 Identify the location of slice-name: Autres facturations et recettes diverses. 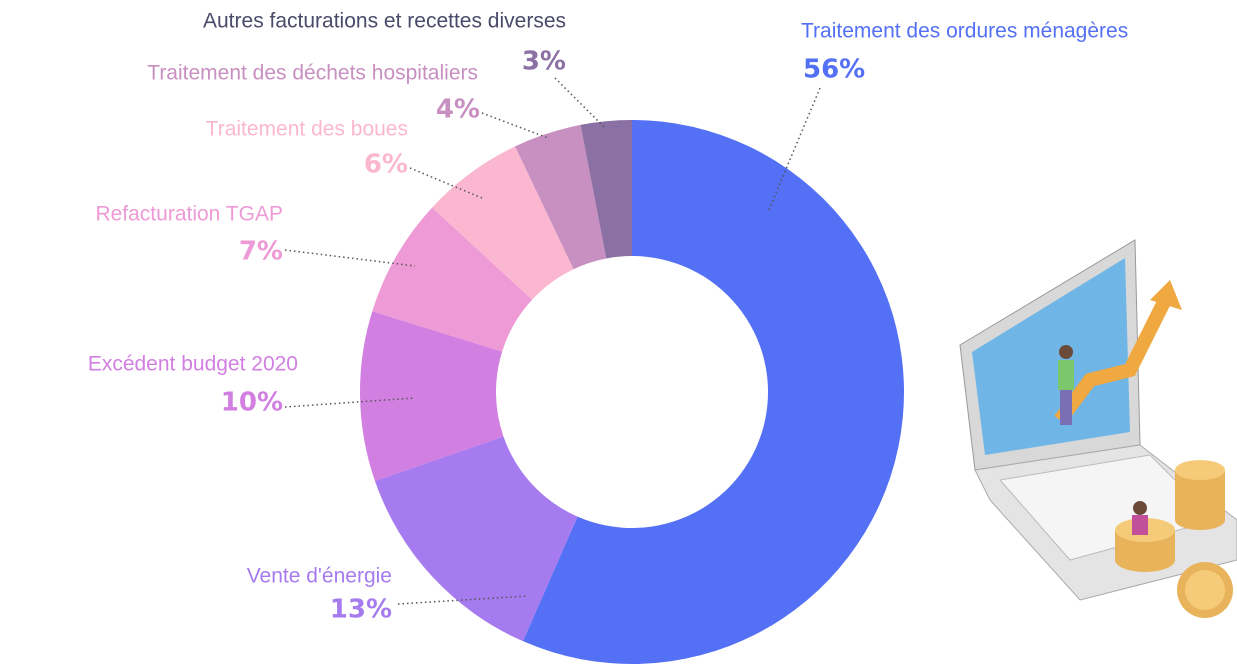
(384, 21).